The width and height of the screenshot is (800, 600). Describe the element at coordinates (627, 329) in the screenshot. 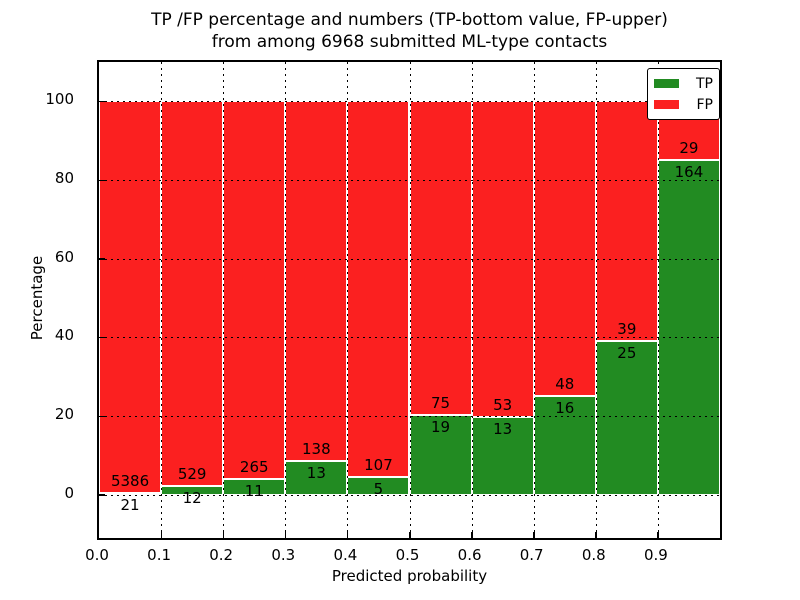

I see `fp-count-label: 39` at that location.